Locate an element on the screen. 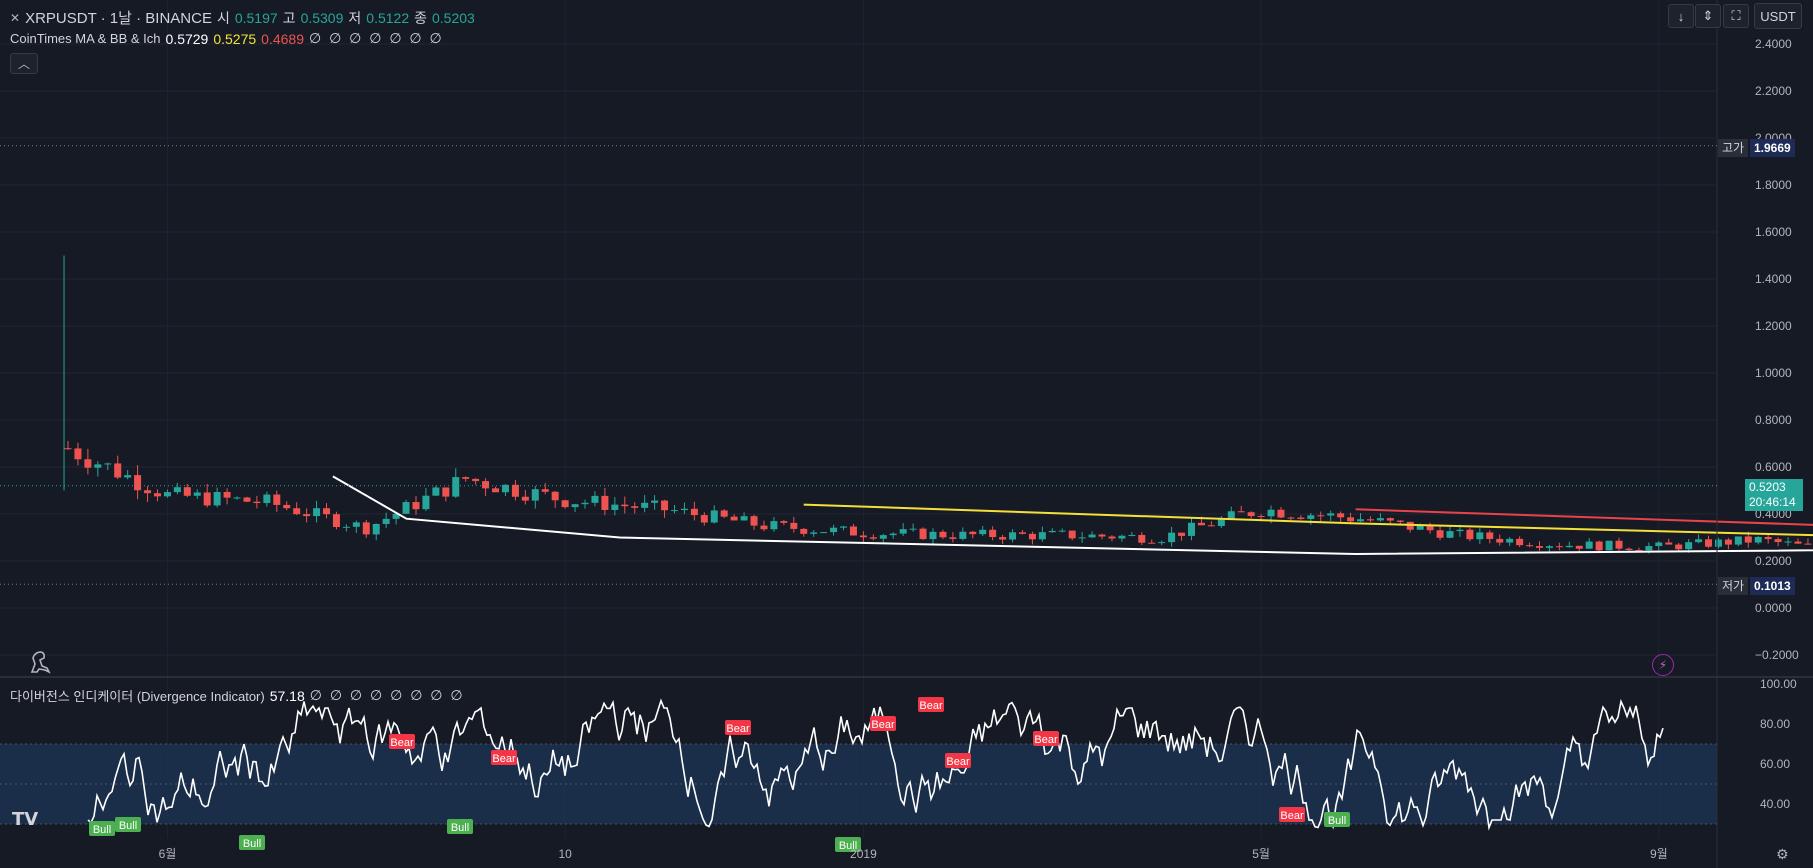 The image size is (1813, 868). price-tick-label: 1.0000 is located at coordinates (1773, 373).